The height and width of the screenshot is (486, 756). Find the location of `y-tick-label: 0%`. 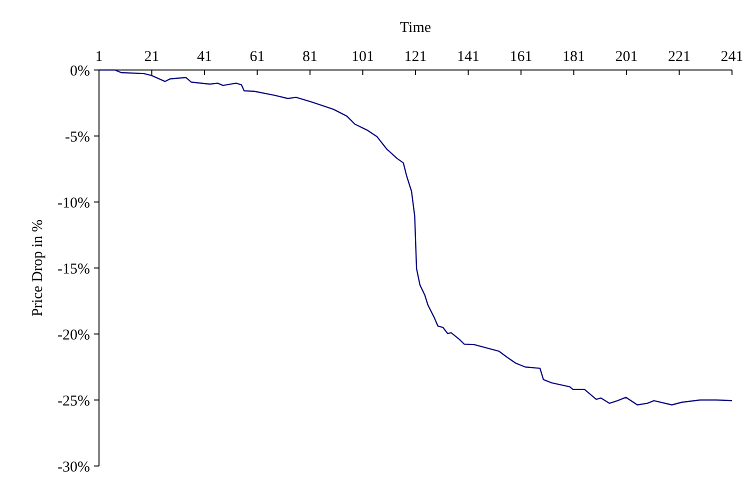

y-tick-label: 0% is located at coordinates (80, 71).